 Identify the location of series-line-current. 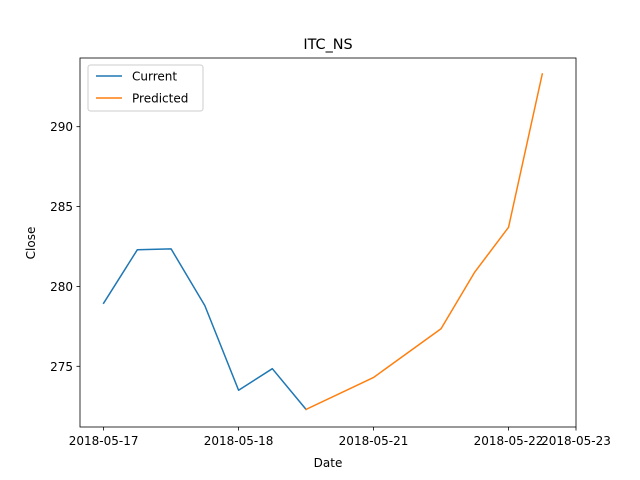
(205, 329).